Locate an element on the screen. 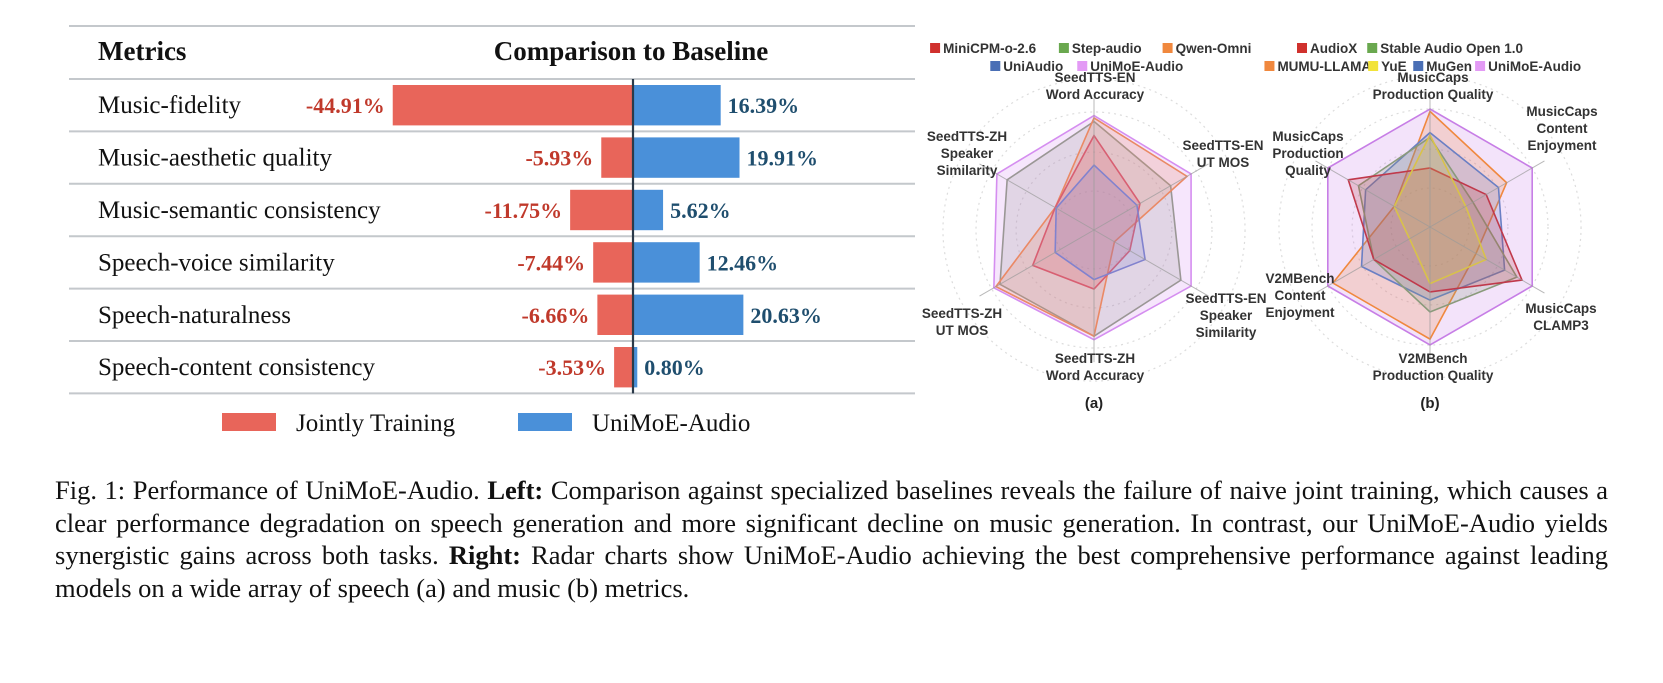 Image resolution: width=1663 pixels, height=683 pixels. radar-axis-label-line: Similarity is located at coordinates (1226, 332).